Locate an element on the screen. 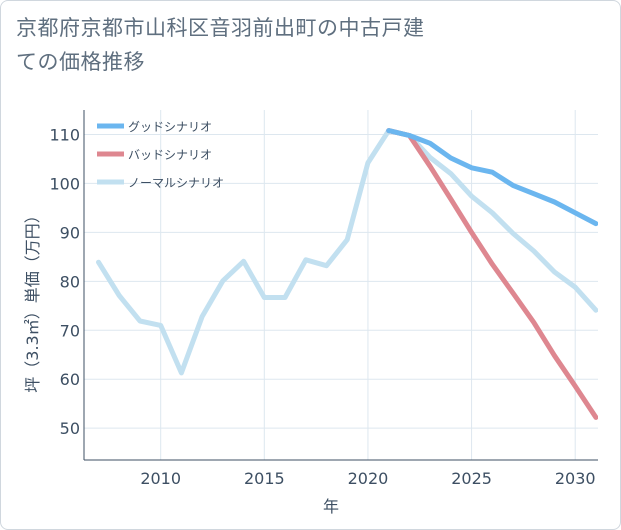 The image size is (621, 530). x-axis-title: 年 is located at coordinates (331, 506).